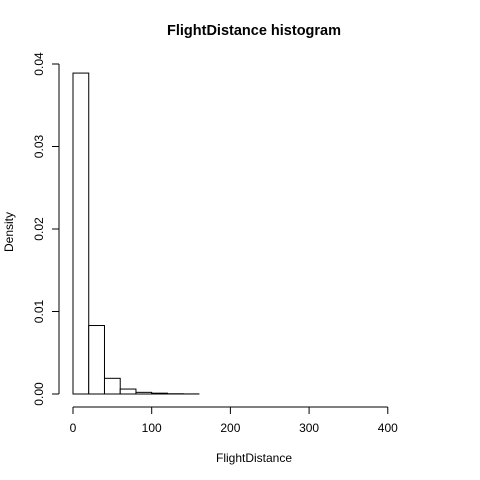 This screenshot has width=480, height=480. What do you see at coordinates (234, 420) in the screenshot?
I see `x-axis: 0 100 200 300 400` at bounding box center [234, 420].